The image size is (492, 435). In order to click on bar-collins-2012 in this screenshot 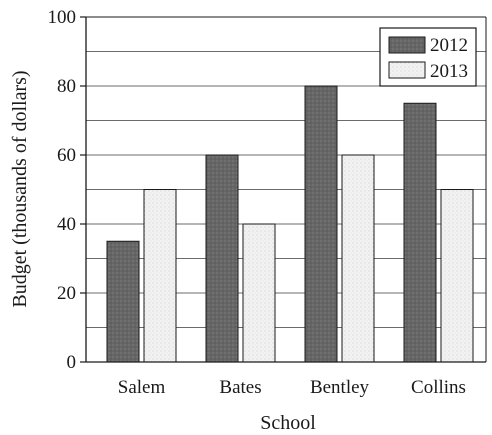, I will do `click(420, 232)`.